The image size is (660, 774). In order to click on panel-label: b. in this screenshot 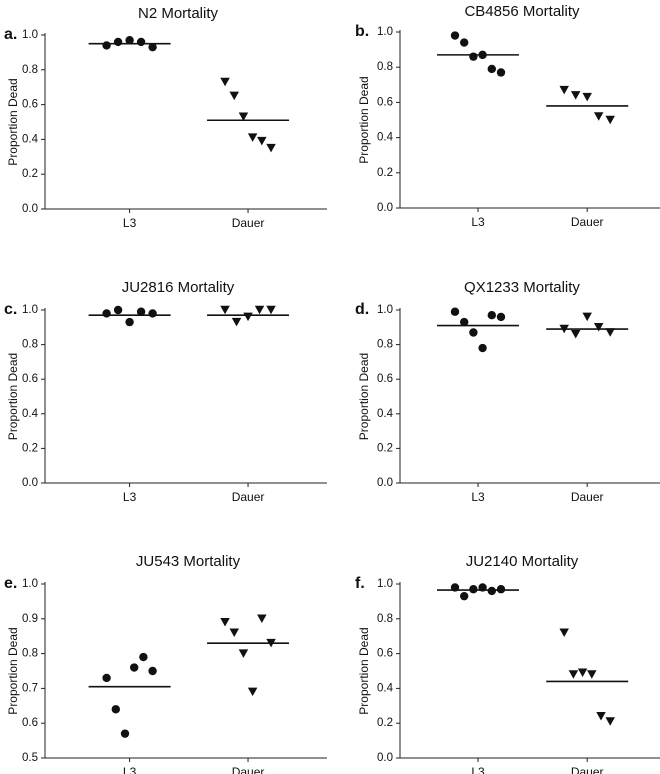, I will do `click(362, 31)`.